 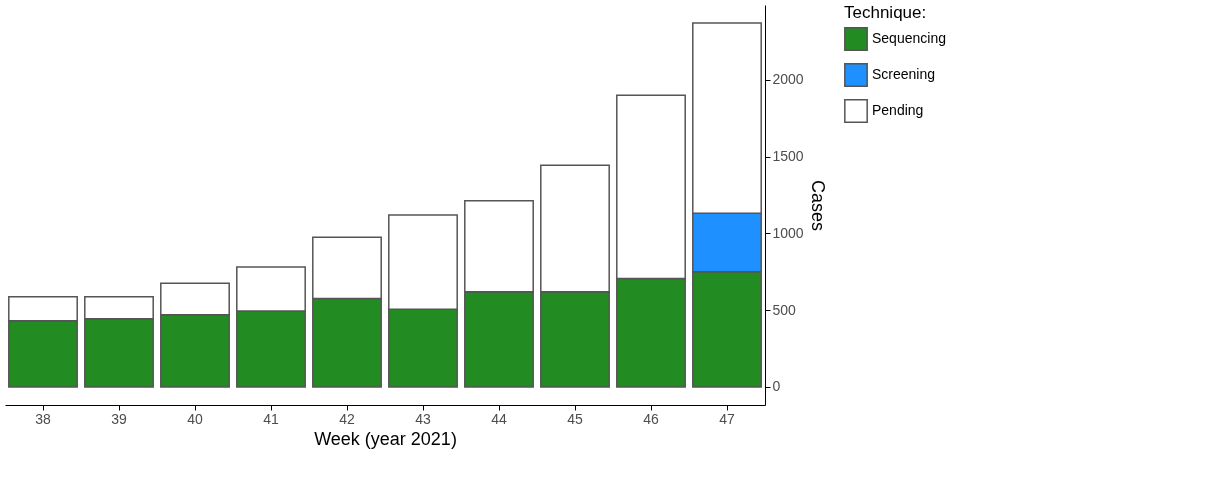 I want to click on x-tick-label: 46, so click(x=651, y=418).